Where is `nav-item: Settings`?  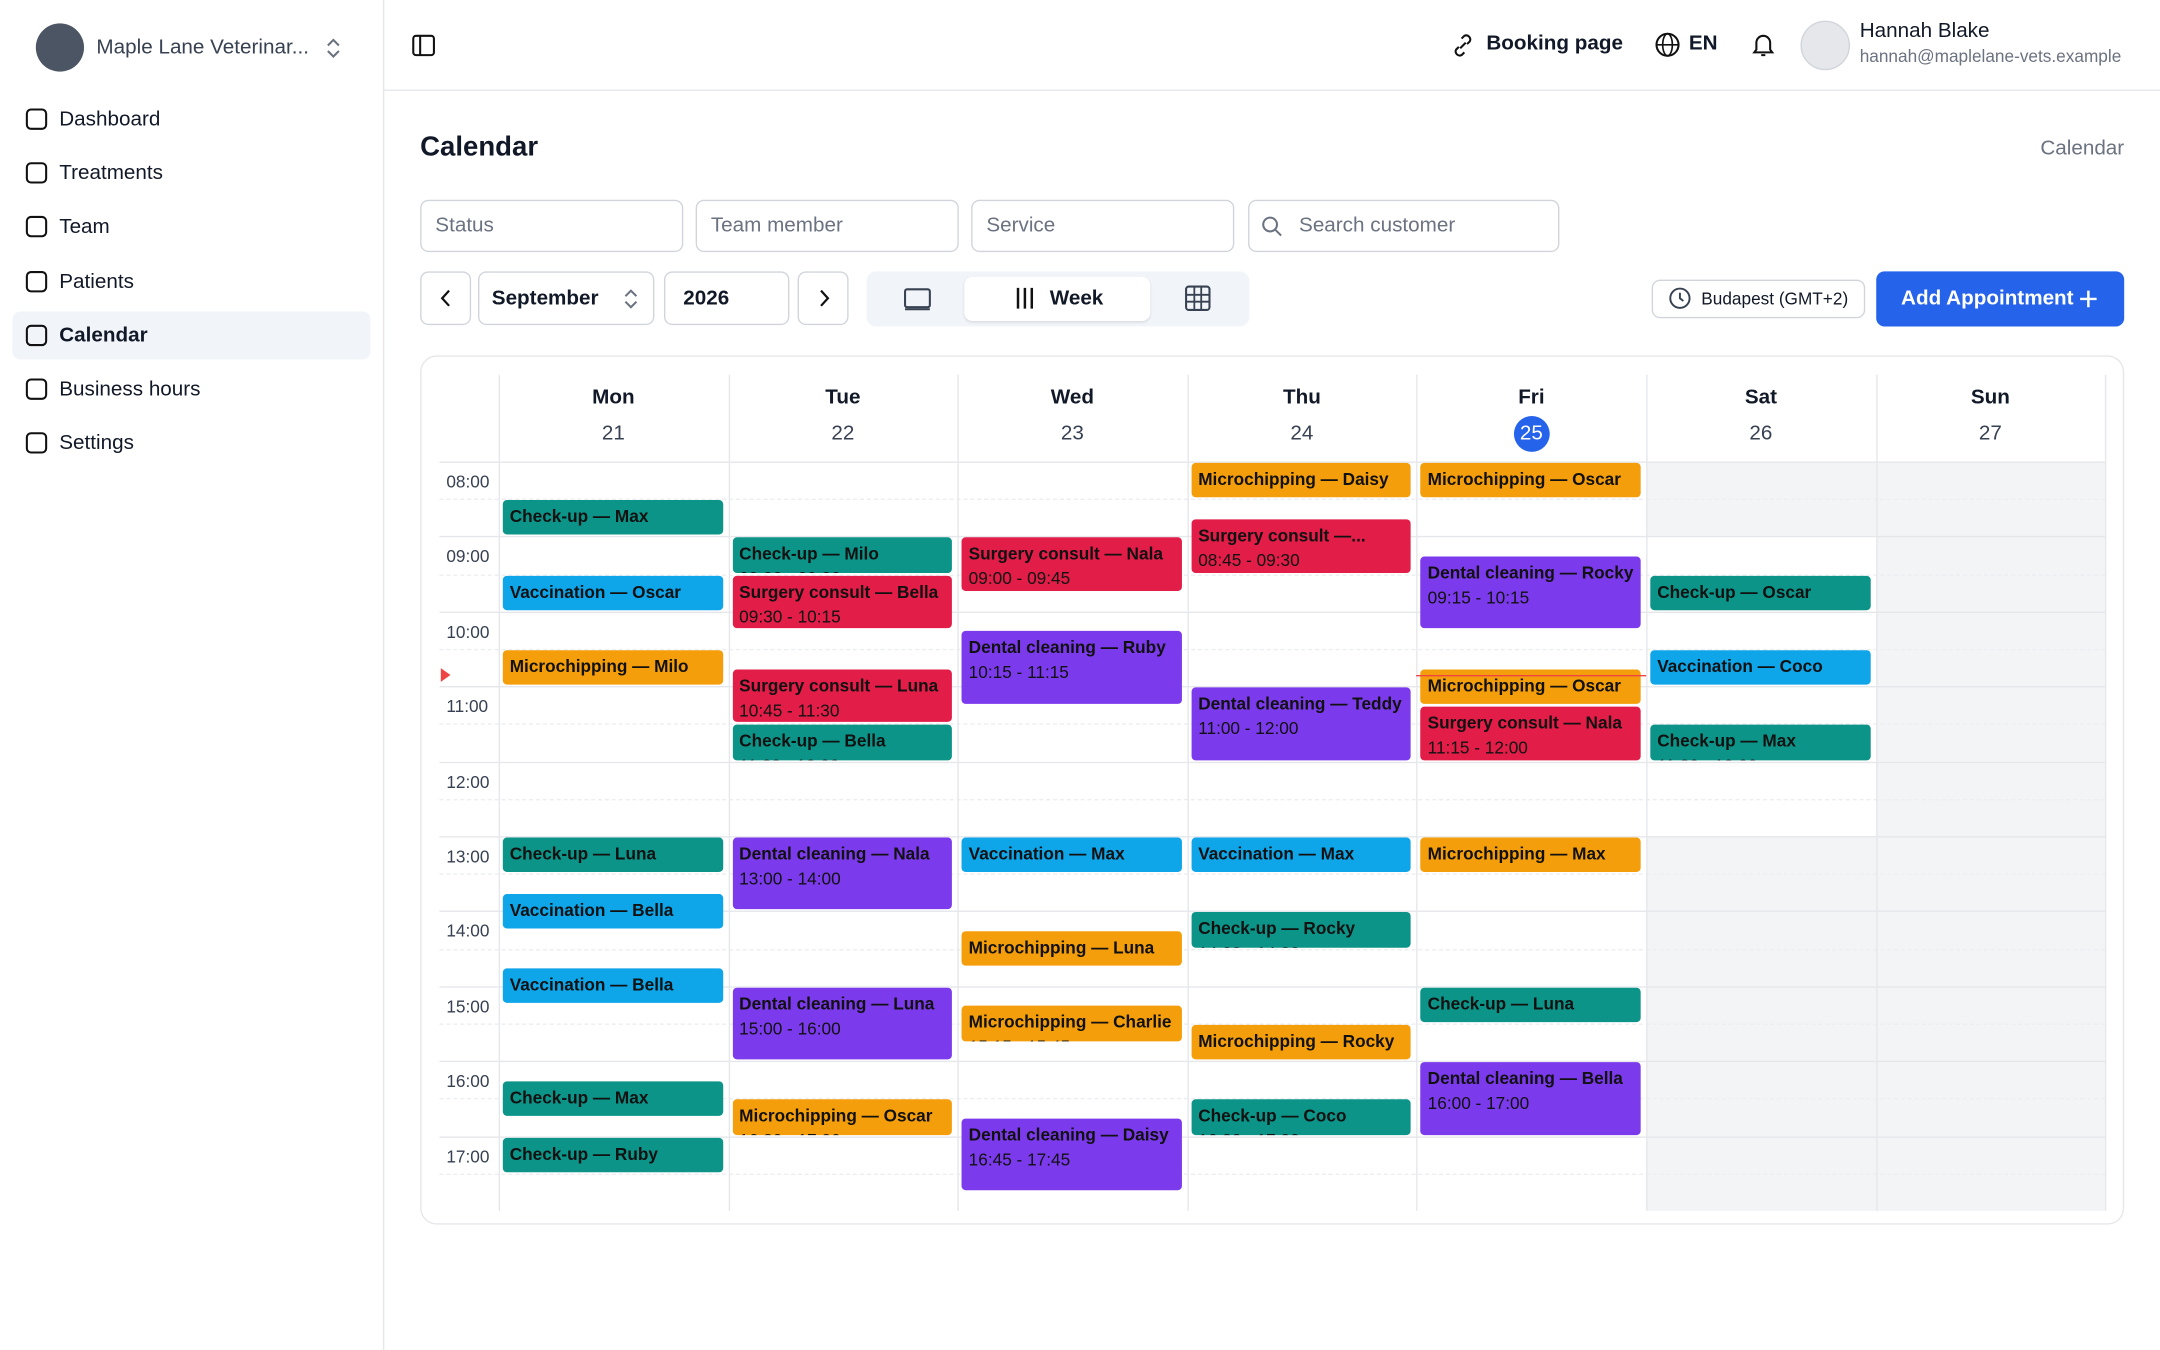 nav-item: Settings is located at coordinates (191, 443).